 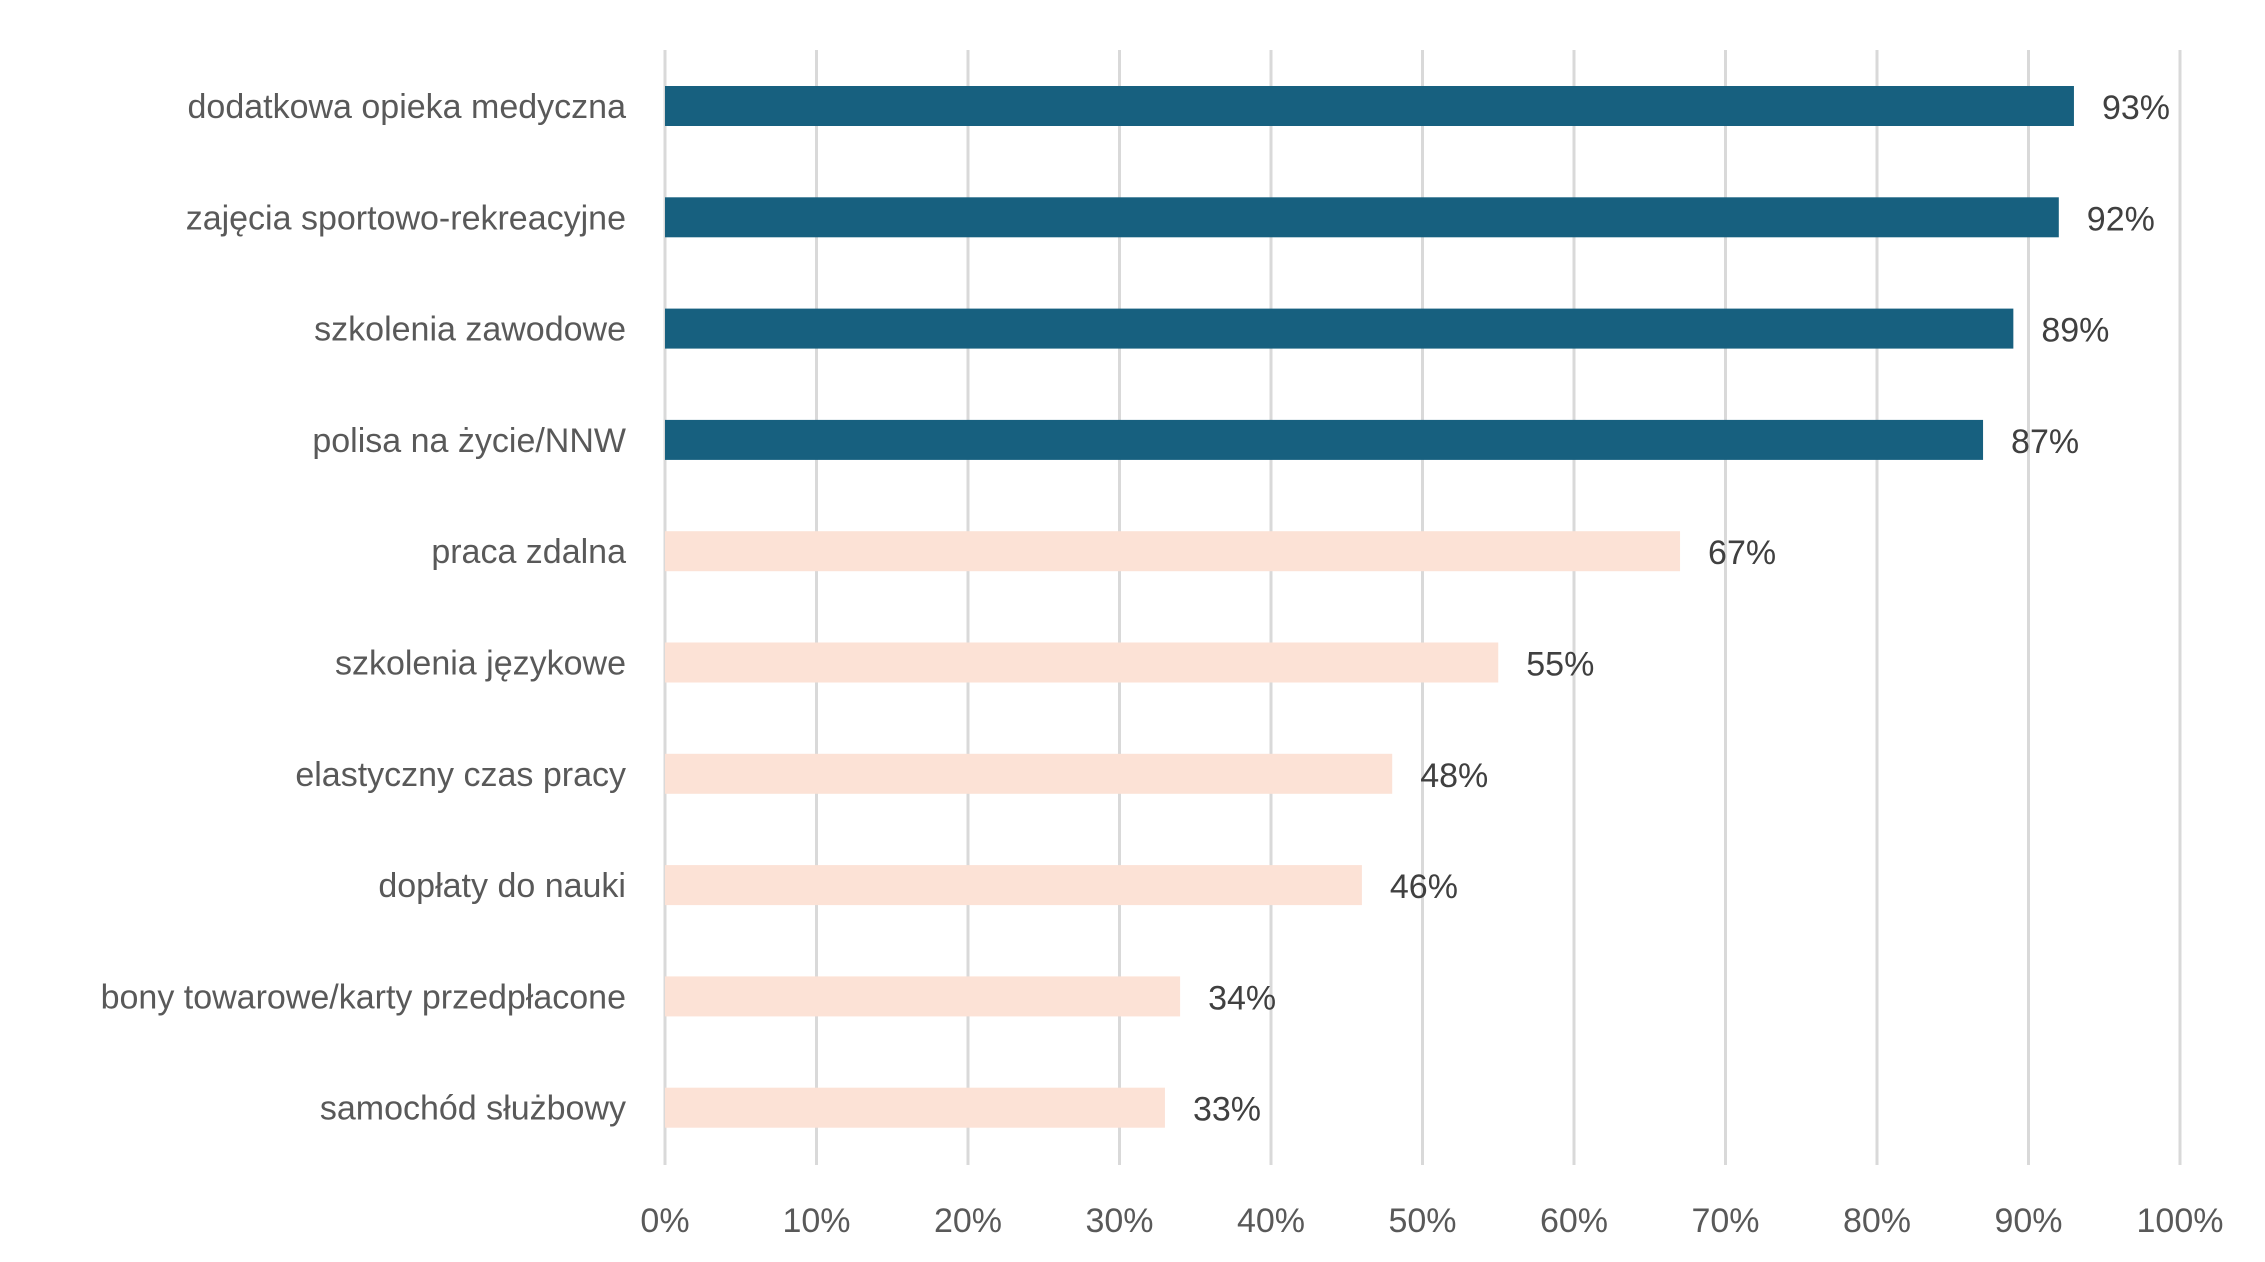 I want to click on x-tick-label-10: 10%, so click(x=816, y=1221).